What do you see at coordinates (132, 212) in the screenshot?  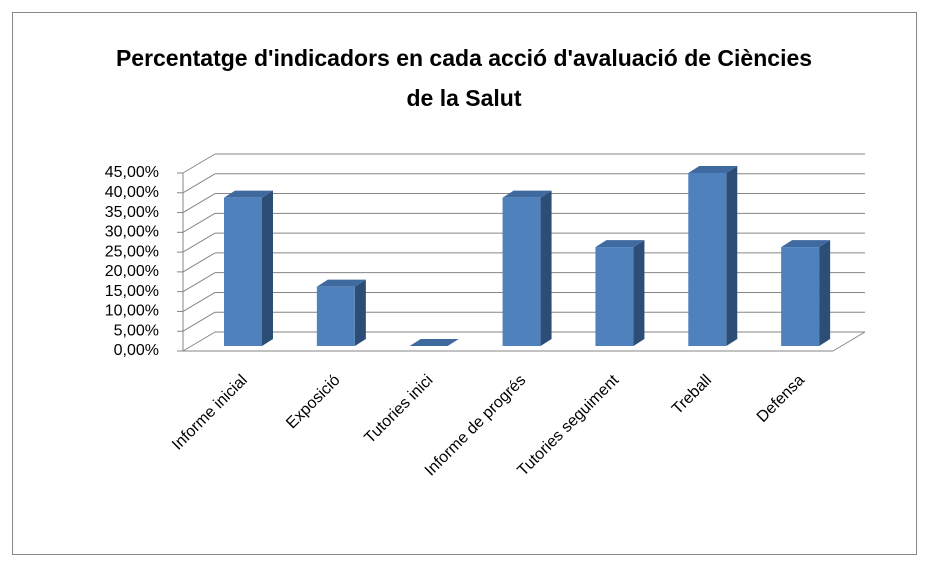 I see `y-tick-label: 35,00%` at bounding box center [132, 212].